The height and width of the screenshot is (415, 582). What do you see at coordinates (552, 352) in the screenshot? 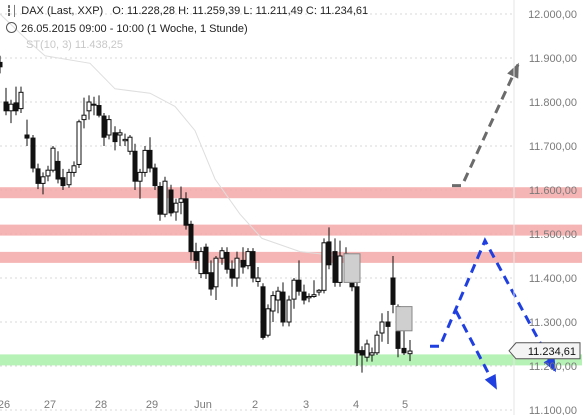
I see `last-price-label: 11.234,61` at bounding box center [552, 352].